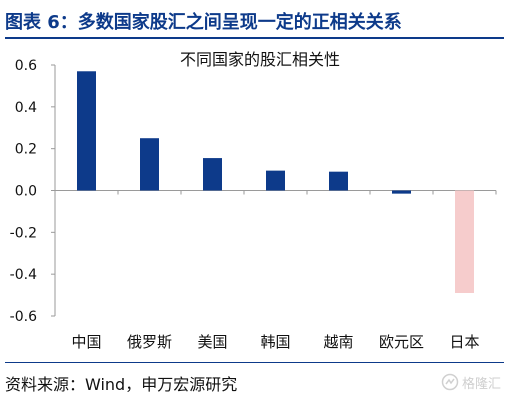 This screenshot has width=509, height=400. What do you see at coordinates (338, 342) in the screenshot?
I see `x-category-label: 越南` at bounding box center [338, 342].